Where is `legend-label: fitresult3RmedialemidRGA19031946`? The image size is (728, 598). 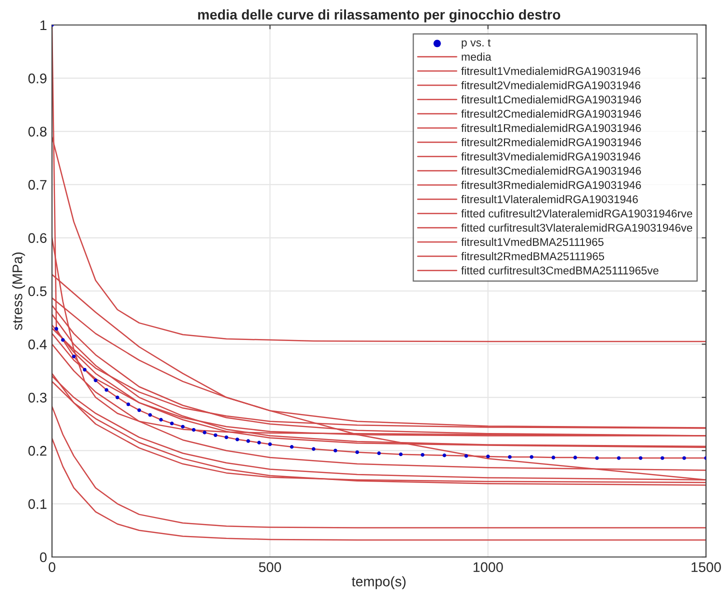 legend-label: fitresult3RmedialemidRGA19031946 is located at coordinates (551, 184).